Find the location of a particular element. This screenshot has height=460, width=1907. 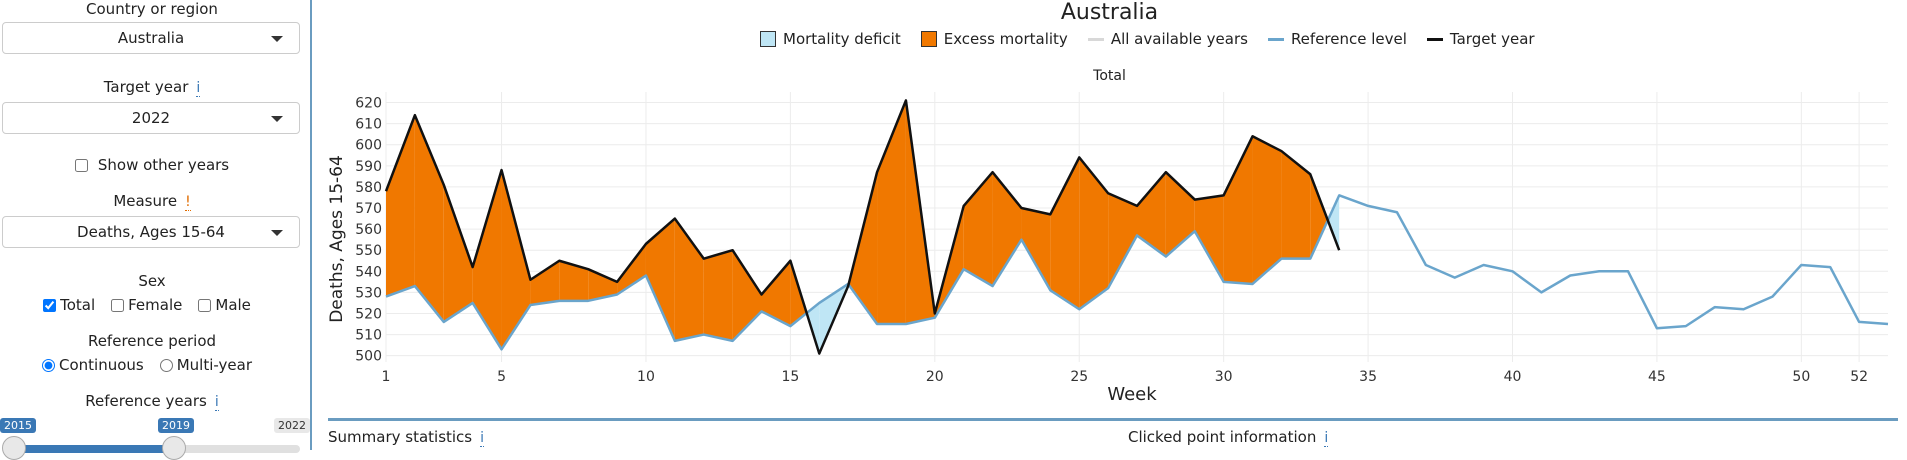

y-tick-label: 550 is located at coordinates (368, 251).